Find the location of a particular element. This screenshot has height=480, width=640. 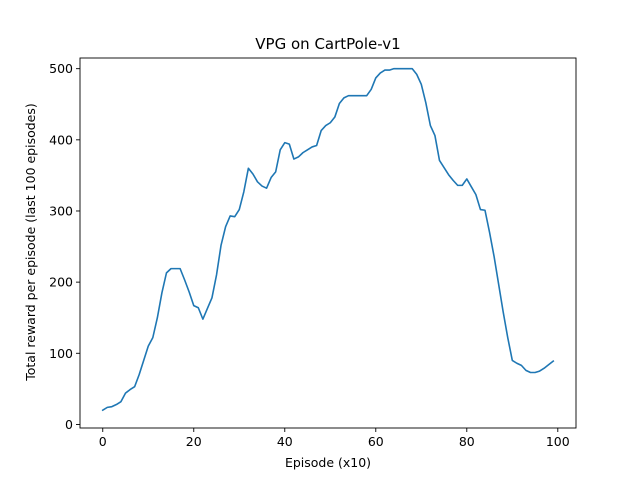

y-tick-label: 0 is located at coordinates (69, 424).